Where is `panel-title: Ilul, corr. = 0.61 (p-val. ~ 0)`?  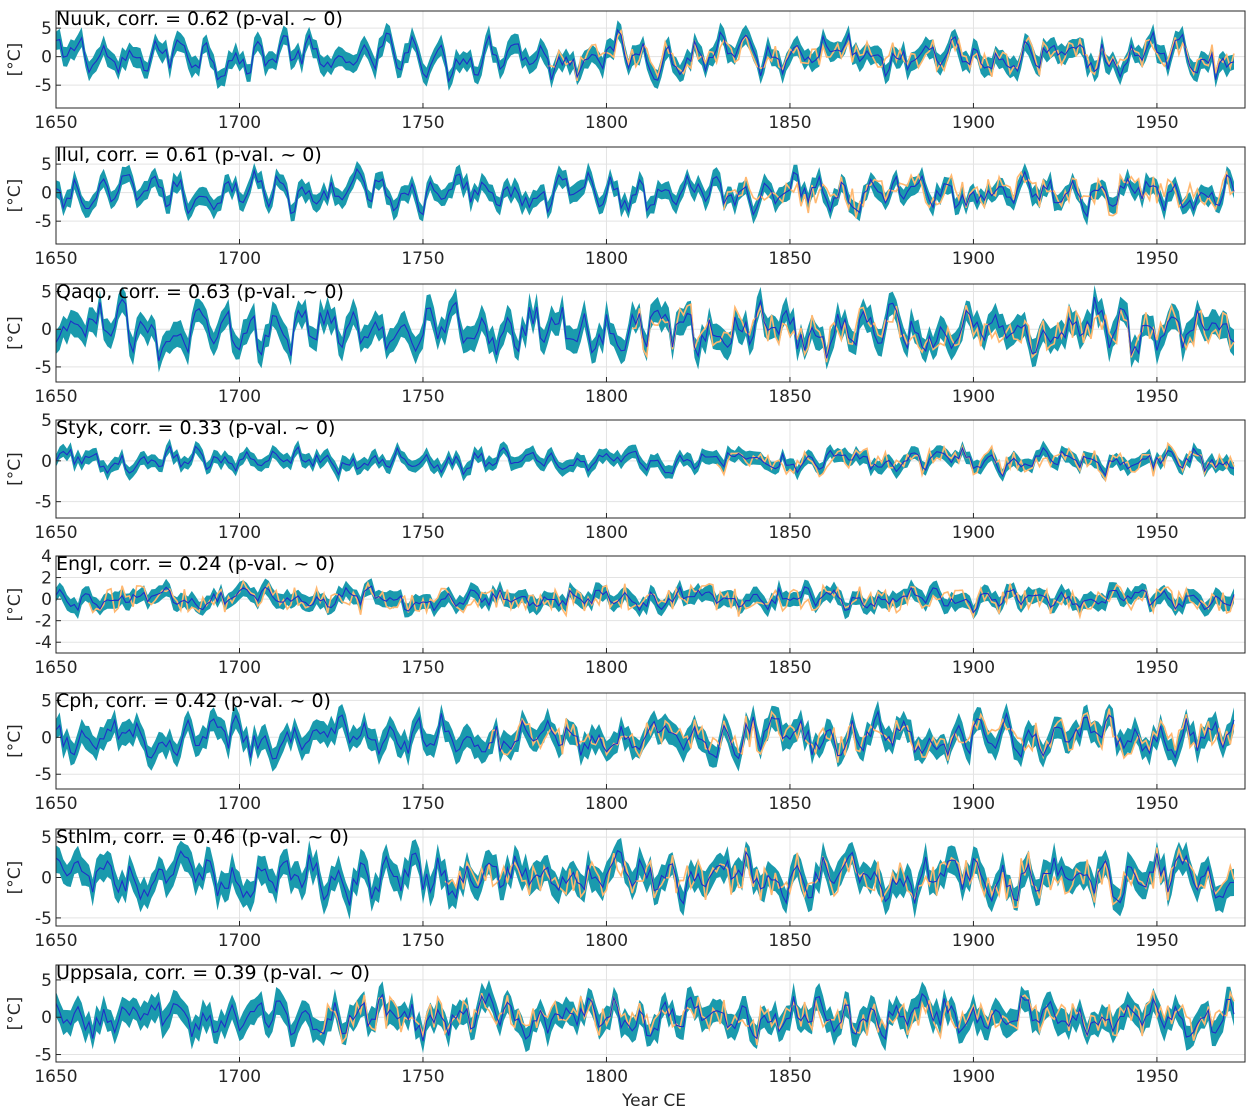 panel-title: Ilul, corr. = 0.61 (p-val. ~ 0) is located at coordinates (189, 155).